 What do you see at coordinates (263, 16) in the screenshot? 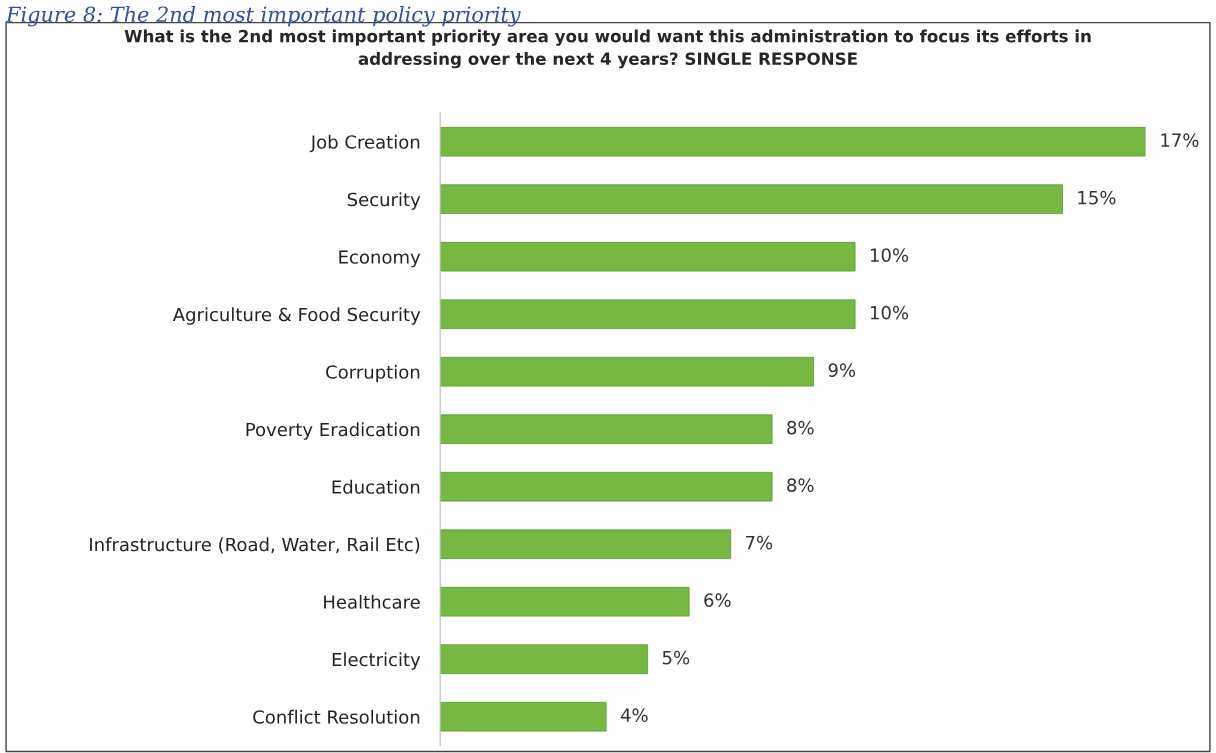
I see `caption: Figure 8: The 2nd most important policy priority` at bounding box center [263, 16].